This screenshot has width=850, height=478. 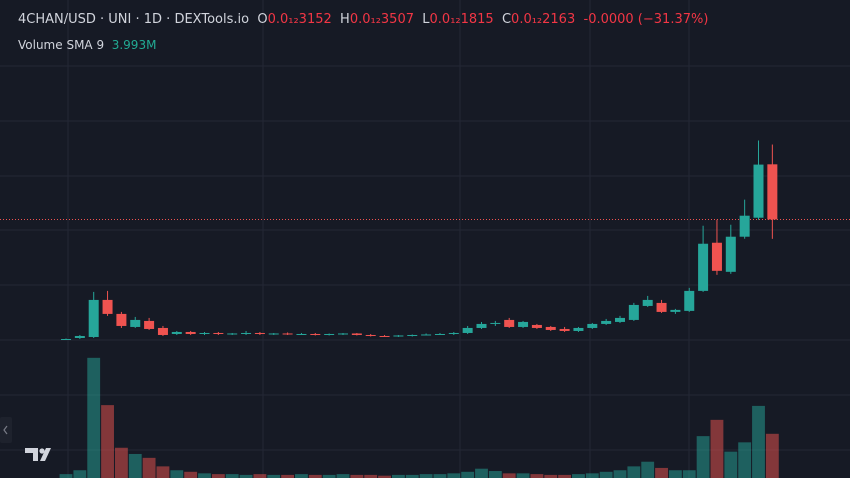 What do you see at coordinates (543, 19) in the screenshot?
I see `ohlc-value: 0.0₁₂2163` at bounding box center [543, 19].